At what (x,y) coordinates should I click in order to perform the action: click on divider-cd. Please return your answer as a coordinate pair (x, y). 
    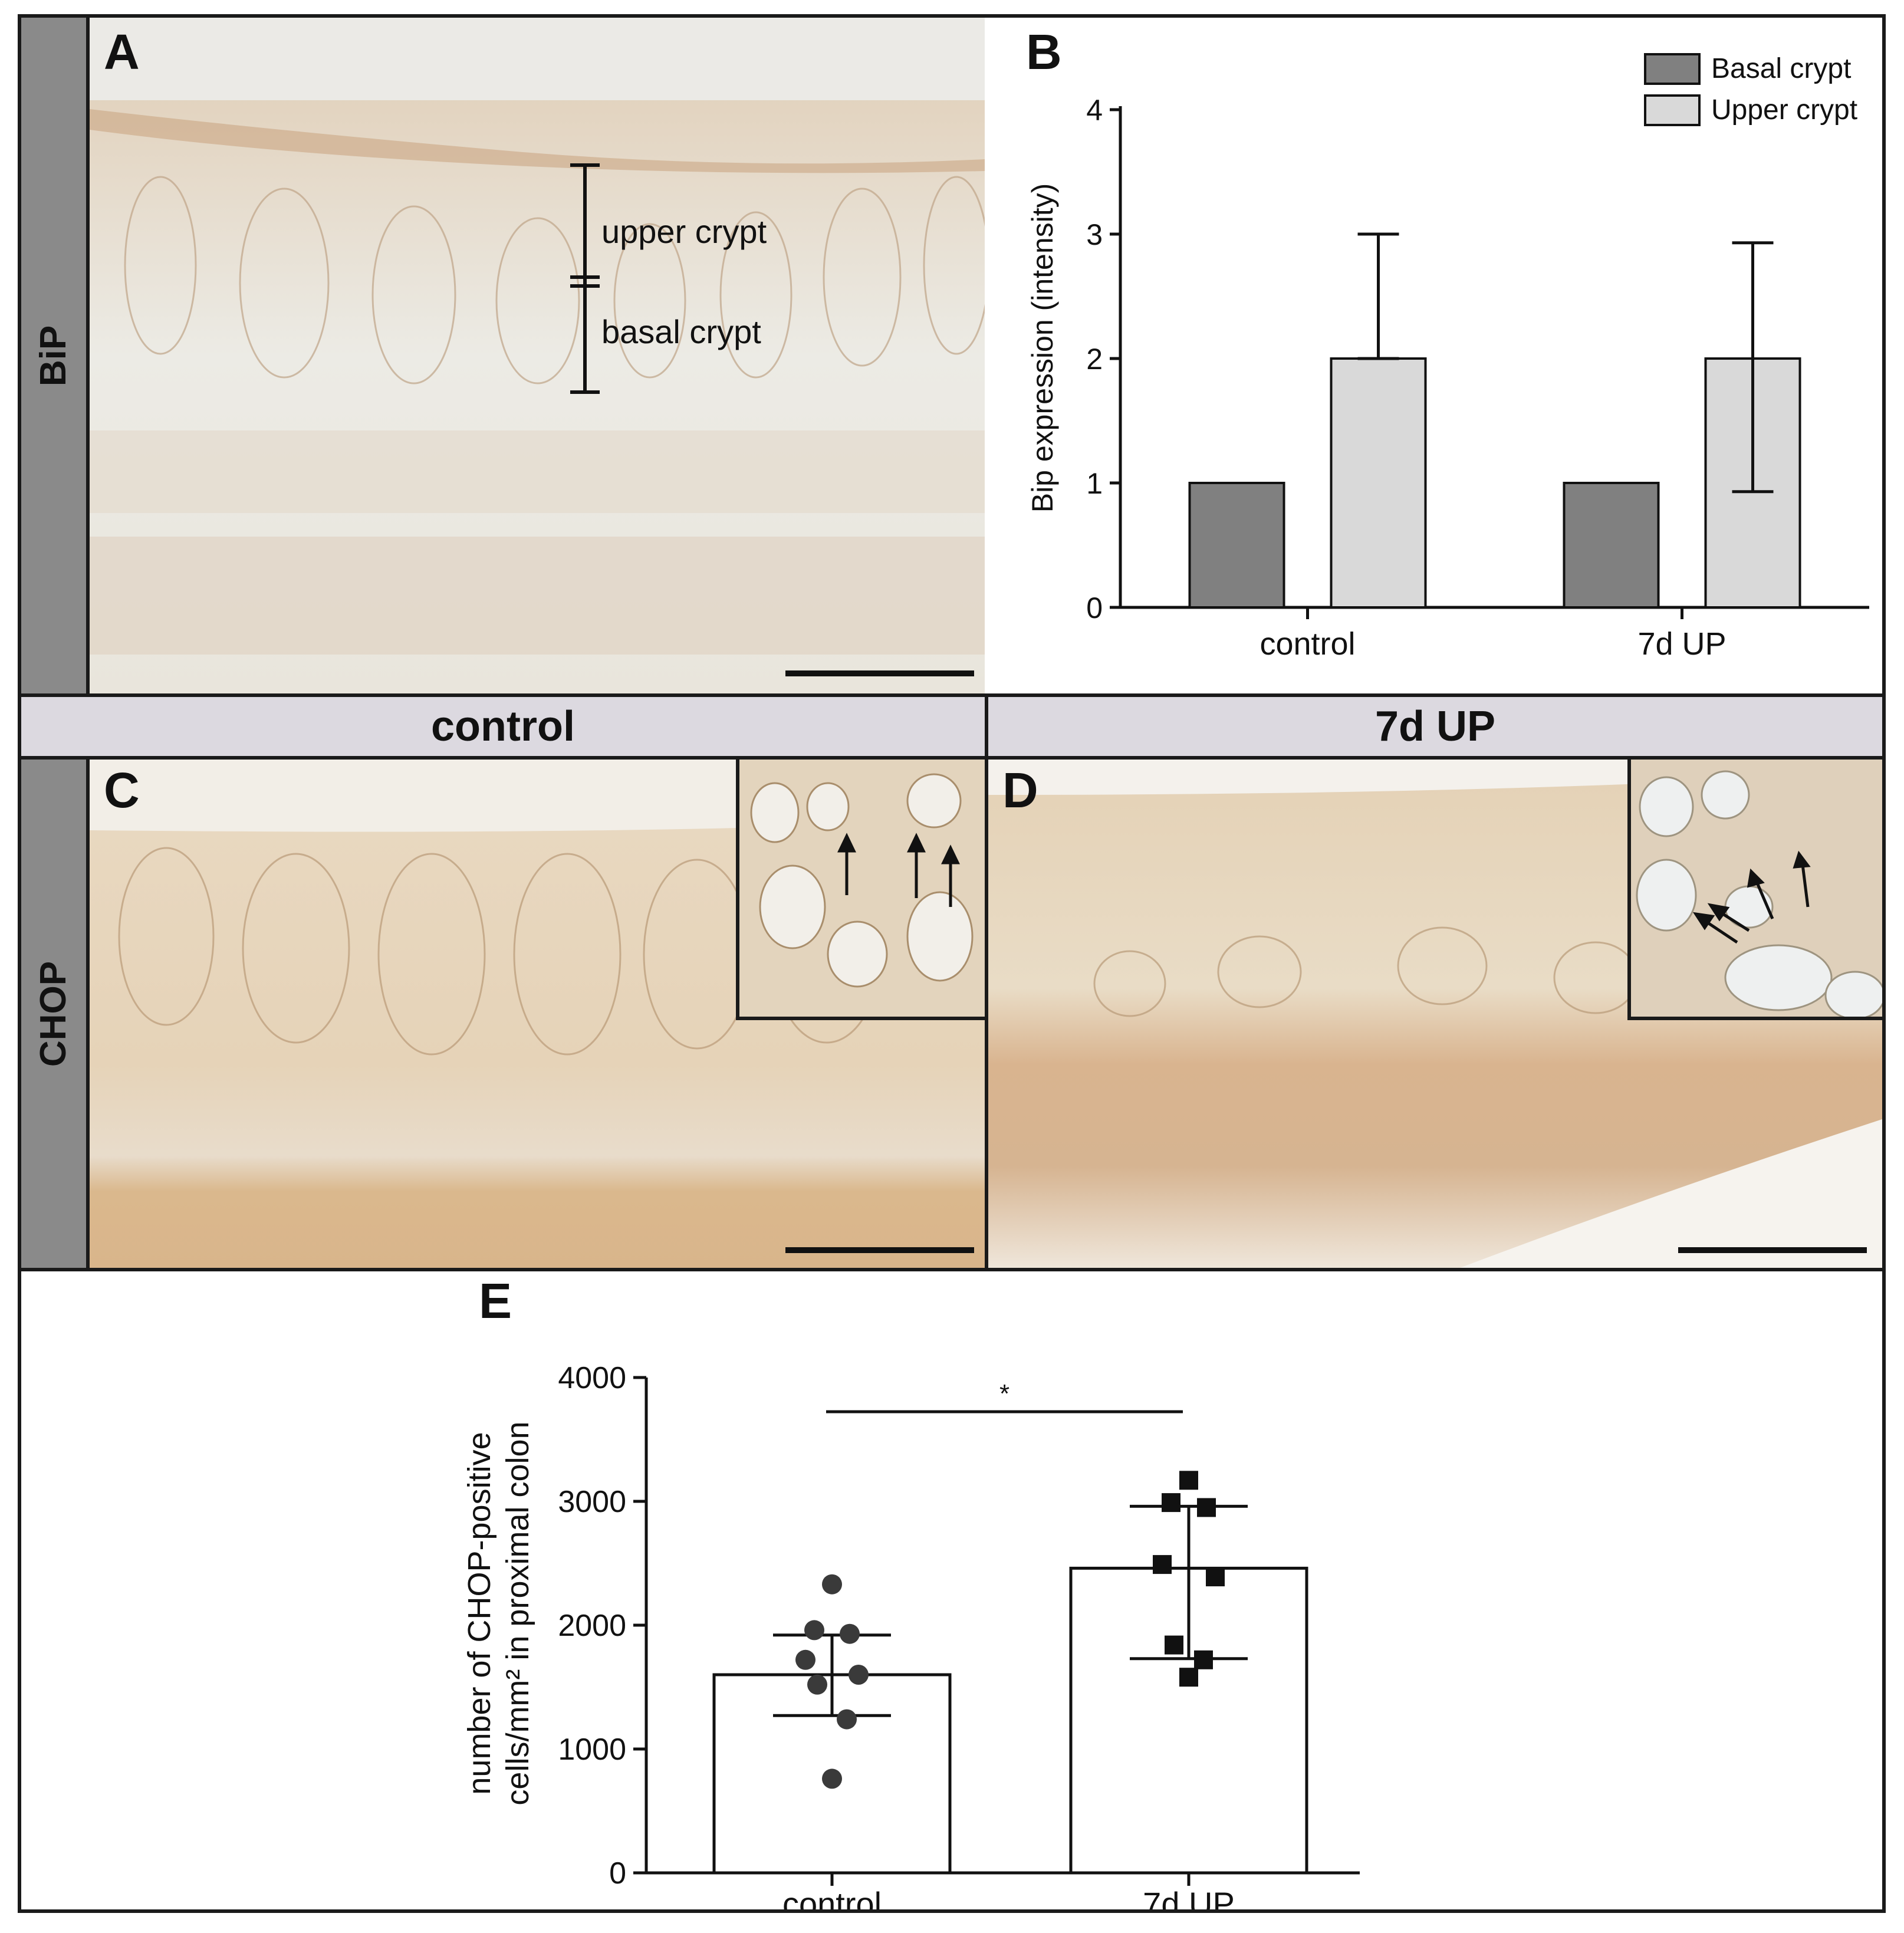
    Looking at the image, I should click on (987, 1014).